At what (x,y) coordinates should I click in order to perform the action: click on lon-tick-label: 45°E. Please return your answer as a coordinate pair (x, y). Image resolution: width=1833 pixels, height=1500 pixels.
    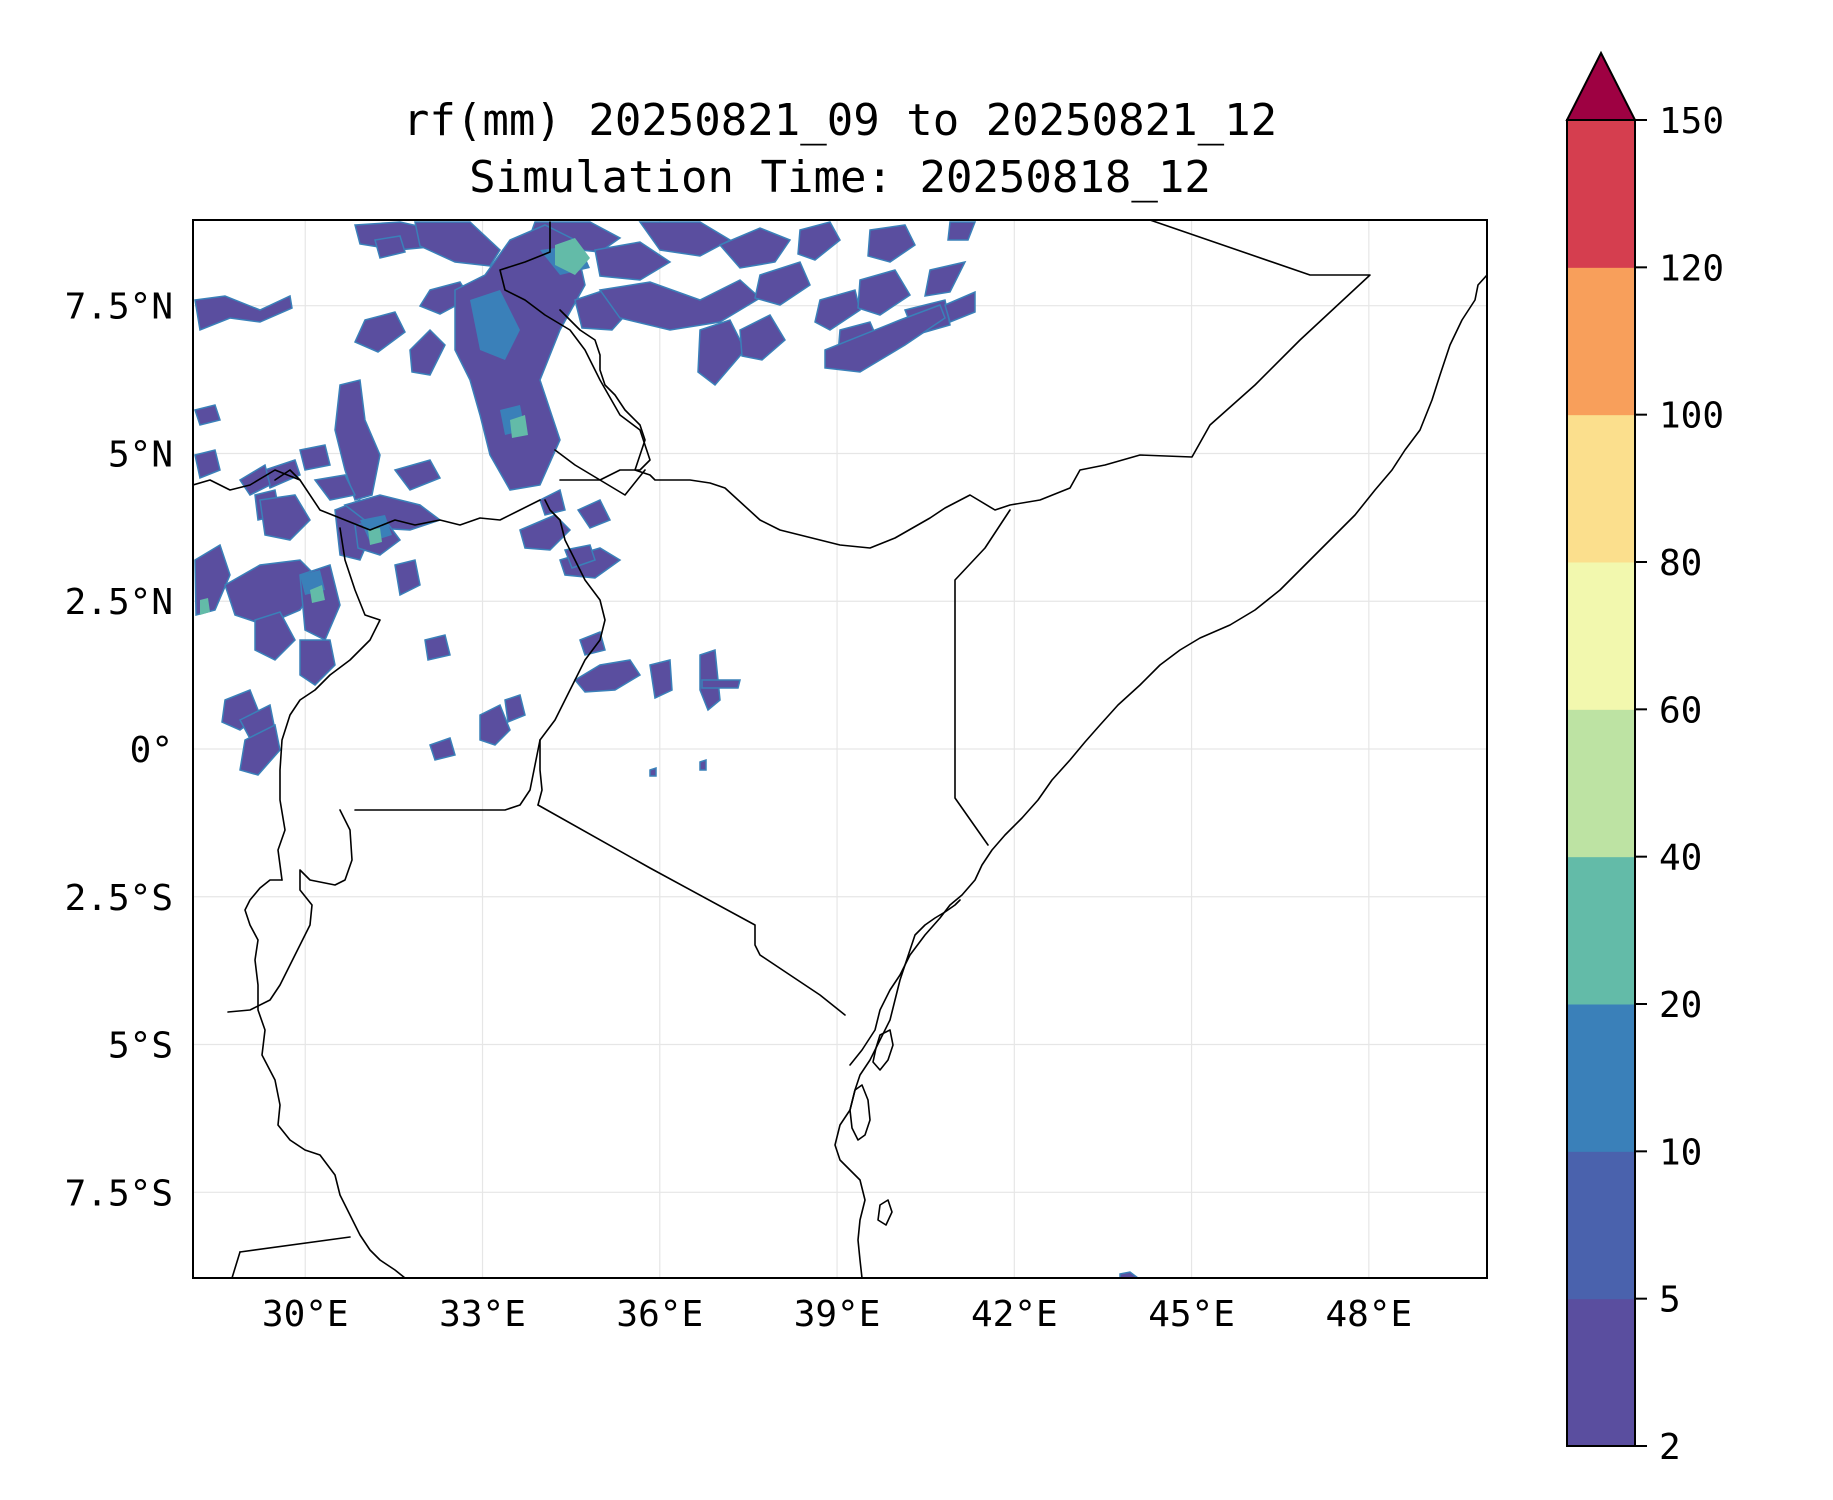
    Looking at the image, I should click on (1191, 1314).